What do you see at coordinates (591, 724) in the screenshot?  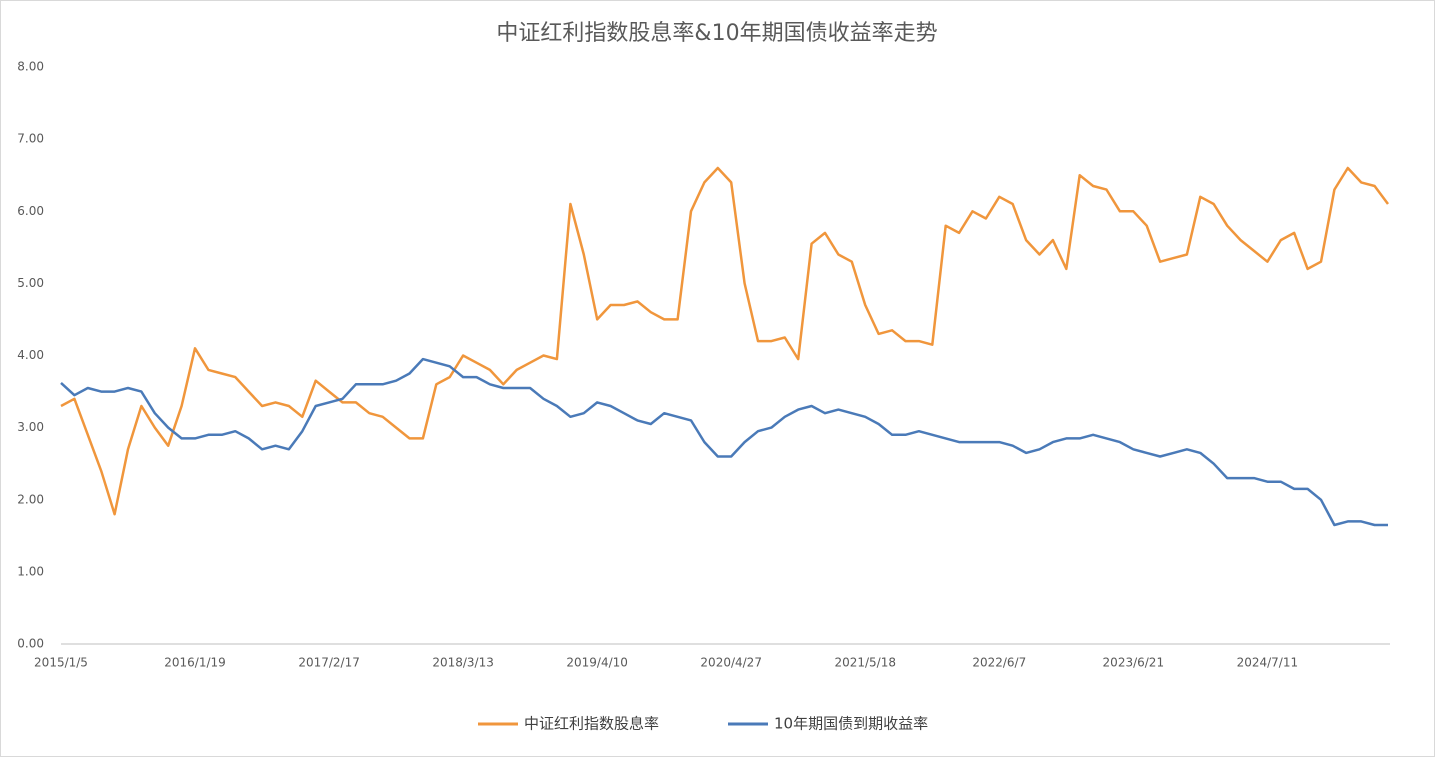 I see `legend-label: 中证红利指数股息率` at bounding box center [591, 724].